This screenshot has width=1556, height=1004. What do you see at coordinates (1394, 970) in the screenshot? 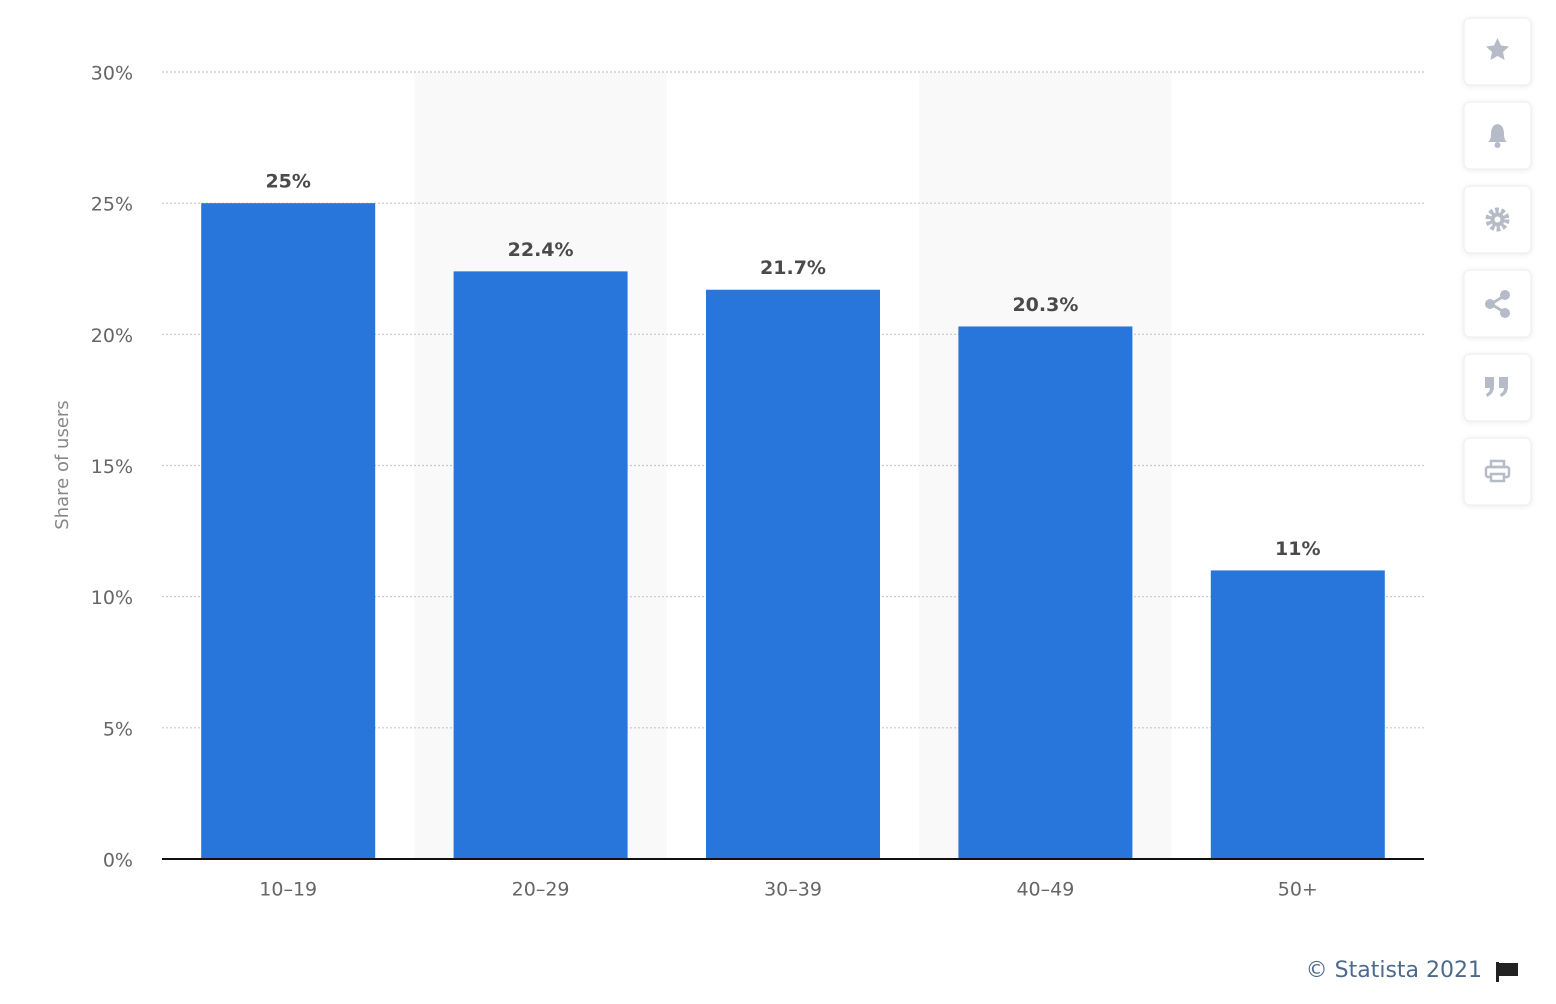
I see `credit: © Statista 2021` at bounding box center [1394, 970].